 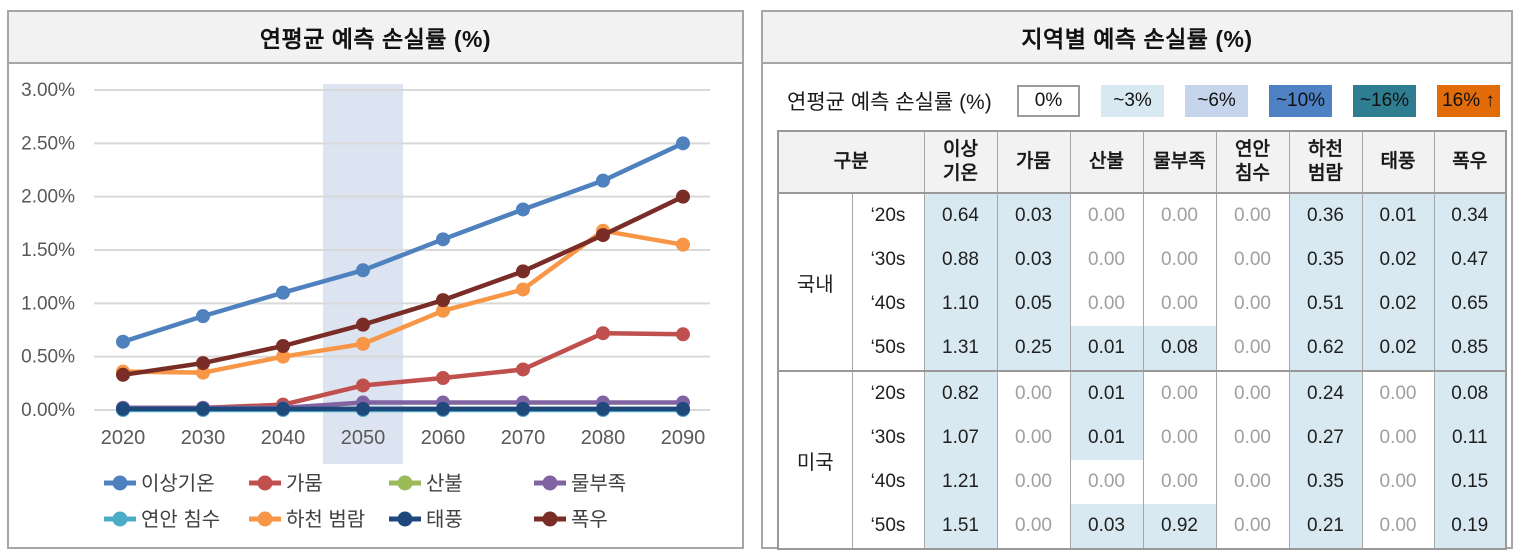 What do you see at coordinates (1325, 215) in the screenshot?
I see `table-cell: 0.36` at bounding box center [1325, 215].